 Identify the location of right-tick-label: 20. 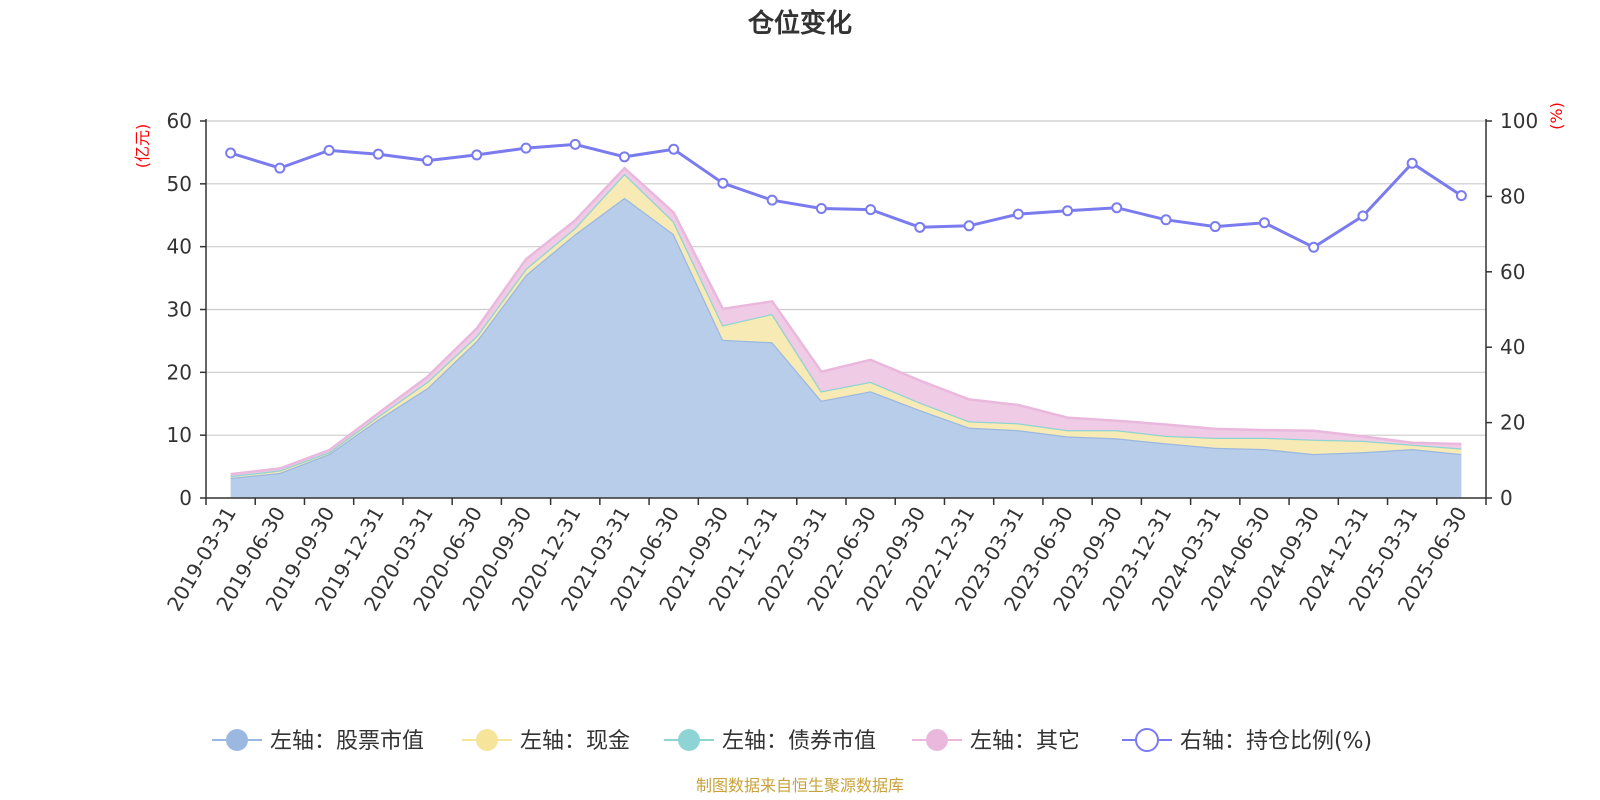
(1512, 423).